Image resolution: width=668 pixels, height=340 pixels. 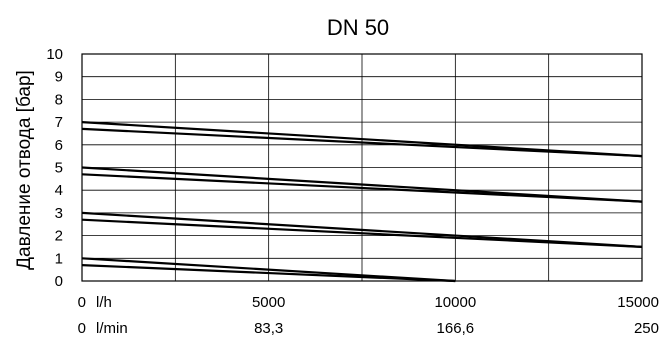 I want to click on y-tick-label: 10, so click(x=54, y=54).